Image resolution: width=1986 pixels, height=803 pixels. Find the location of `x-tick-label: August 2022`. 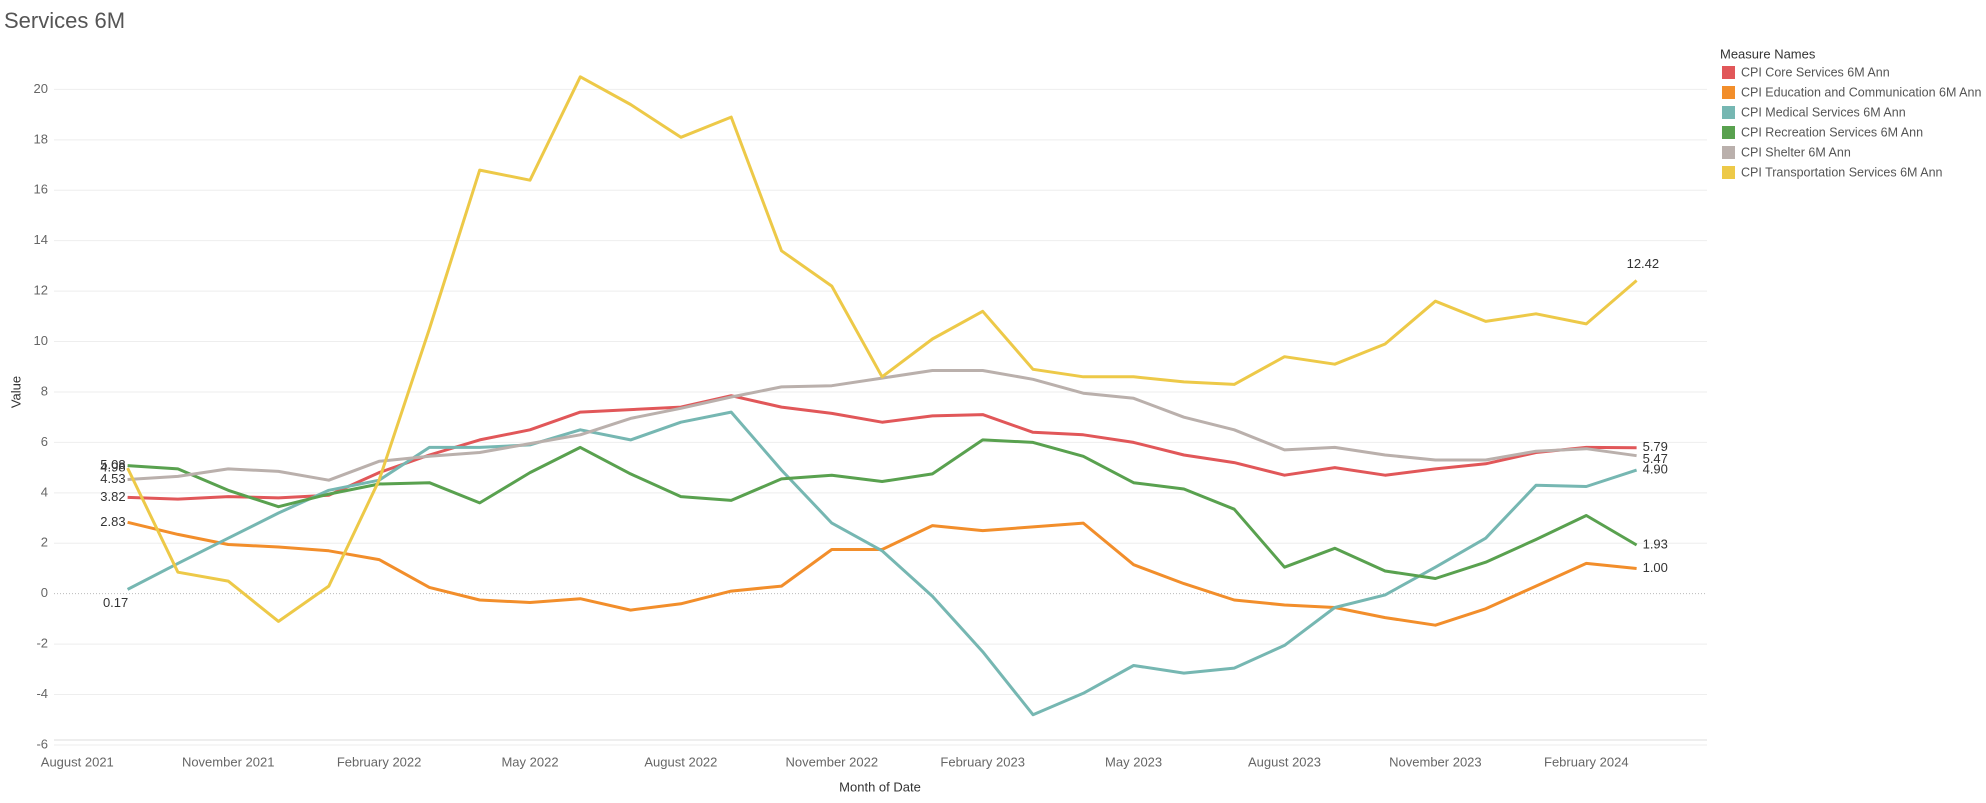

x-tick-label: August 2022 is located at coordinates (680, 761).